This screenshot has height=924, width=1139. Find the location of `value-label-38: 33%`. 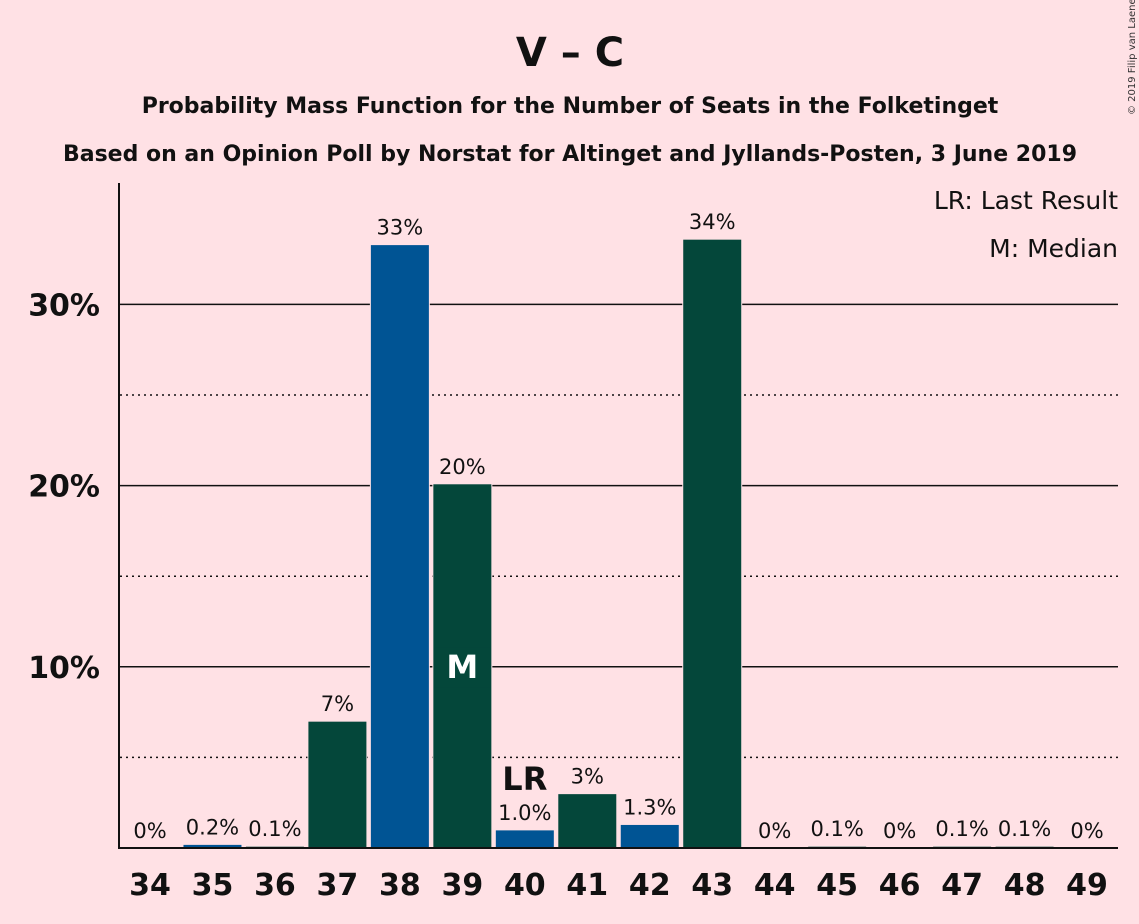

value-label-38: 33% is located at coordinates (400, 228).